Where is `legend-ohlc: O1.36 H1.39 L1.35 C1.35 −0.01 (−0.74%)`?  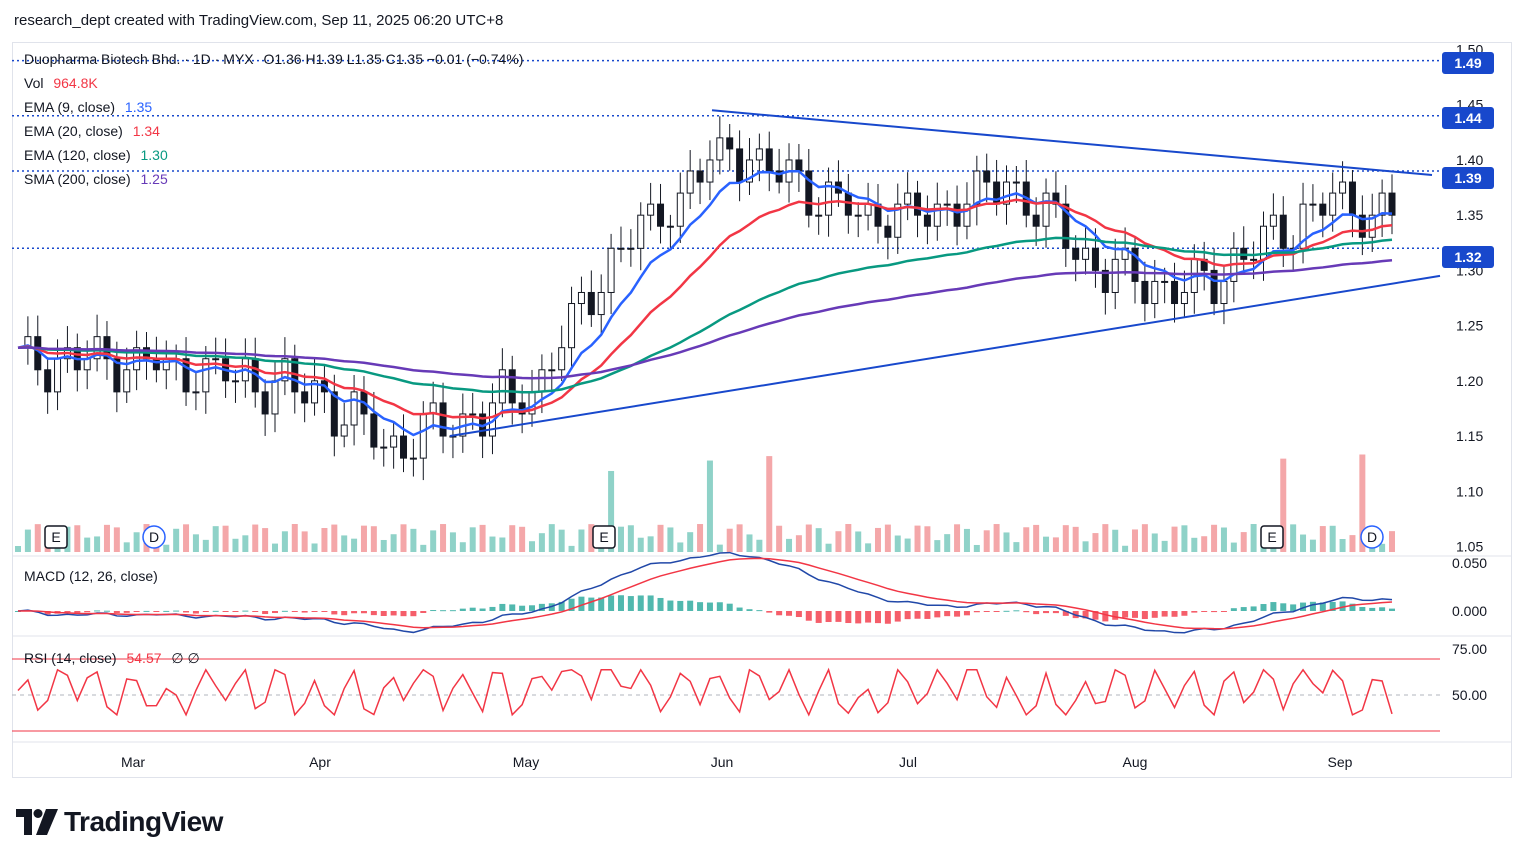
legend-ohlc: O1.36 H1.39 L1.35 C1.35 −0.01 (−0.74%) is located at coordinates (393, 59).